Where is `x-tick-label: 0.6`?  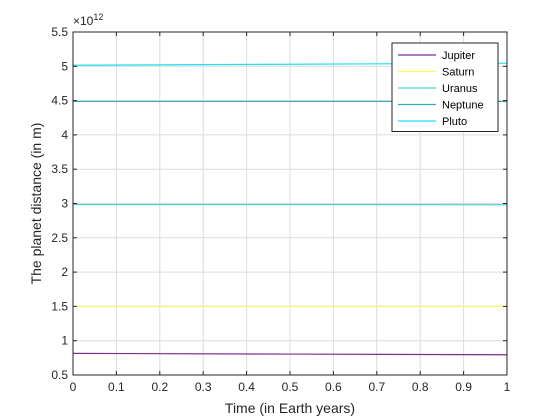
x-tick-label: 0.6 is located at coordinates (333, 387).